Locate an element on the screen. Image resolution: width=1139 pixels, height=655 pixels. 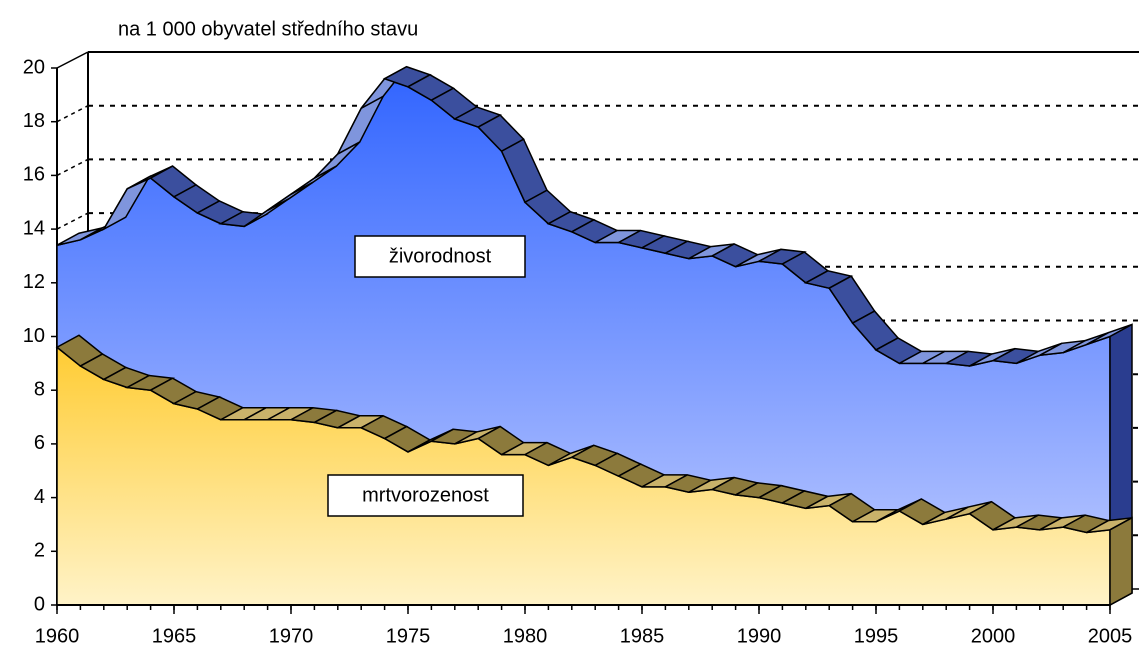
series-label: mrtvorozenost is located at coordinates (425, 495).